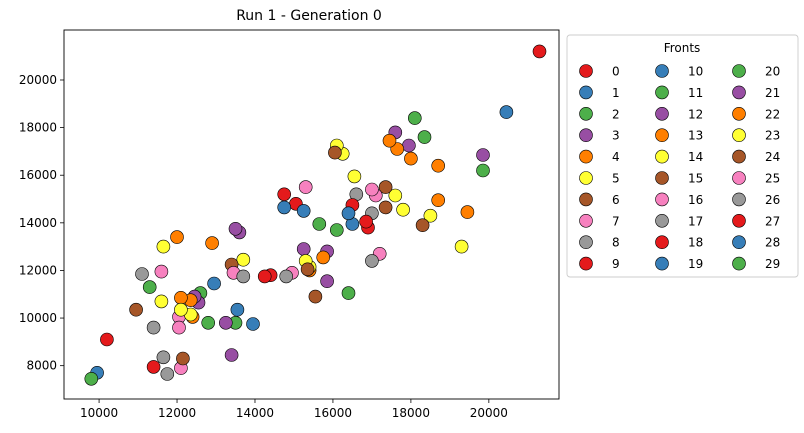 The width and height of the screenshot is (804, 433). I want to click on legend-label-18: 18, so click(695, 243).